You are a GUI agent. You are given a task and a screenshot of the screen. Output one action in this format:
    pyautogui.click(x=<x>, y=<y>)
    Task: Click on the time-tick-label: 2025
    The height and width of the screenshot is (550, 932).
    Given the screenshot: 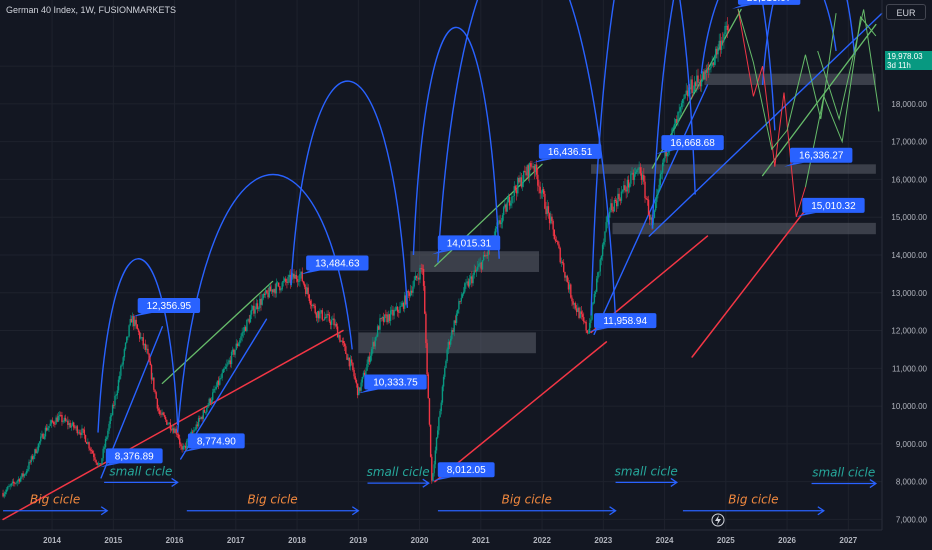 What is the action you would take?
    pyautogui.click(x=726, y=540)
    